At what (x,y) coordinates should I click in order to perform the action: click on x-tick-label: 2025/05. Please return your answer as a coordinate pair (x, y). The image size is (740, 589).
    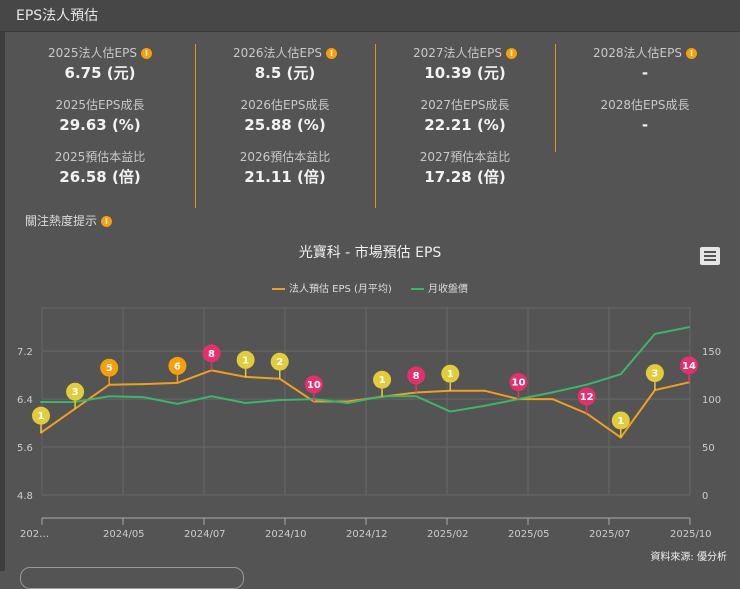
    Looking at the image, I should click on (529, 534).